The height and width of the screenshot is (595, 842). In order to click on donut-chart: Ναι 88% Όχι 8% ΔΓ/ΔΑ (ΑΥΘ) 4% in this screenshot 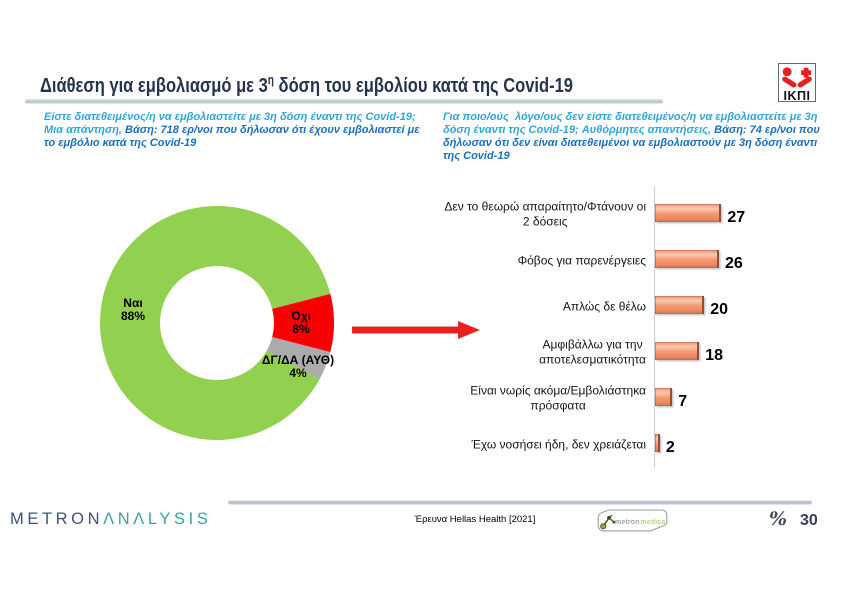, I will do `click(217, 323)`.